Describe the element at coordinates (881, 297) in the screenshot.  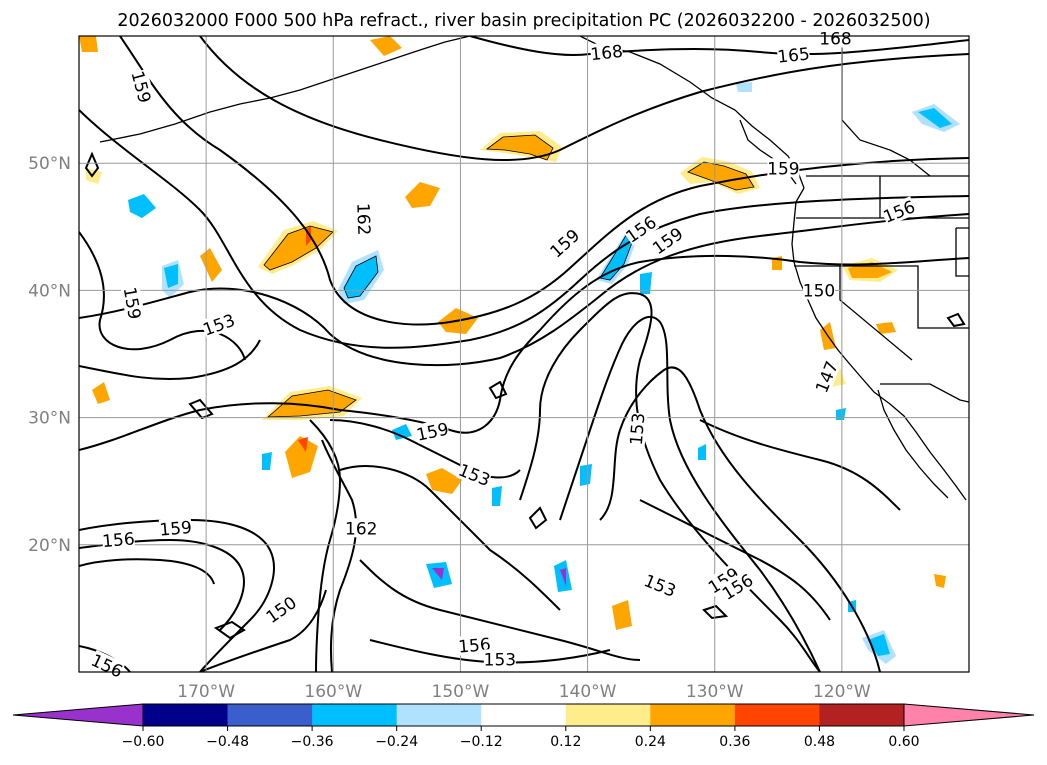
I see `state-border` at that location.